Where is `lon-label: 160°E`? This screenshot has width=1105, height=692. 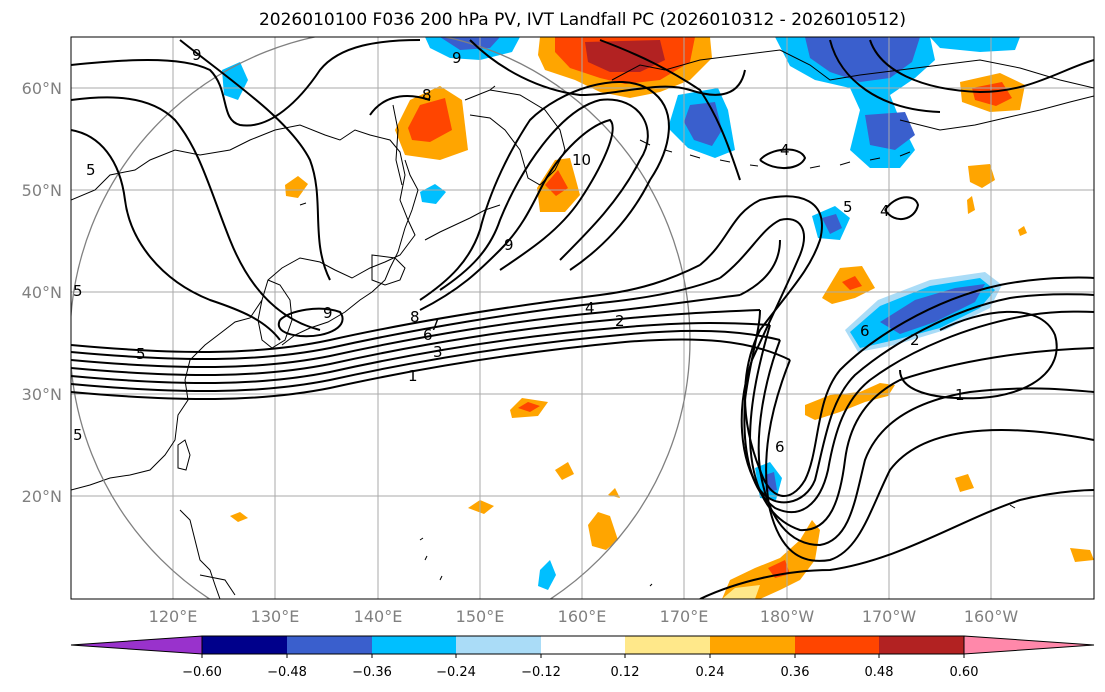 lon-label: 160°E is located at coordinates (582, 616).